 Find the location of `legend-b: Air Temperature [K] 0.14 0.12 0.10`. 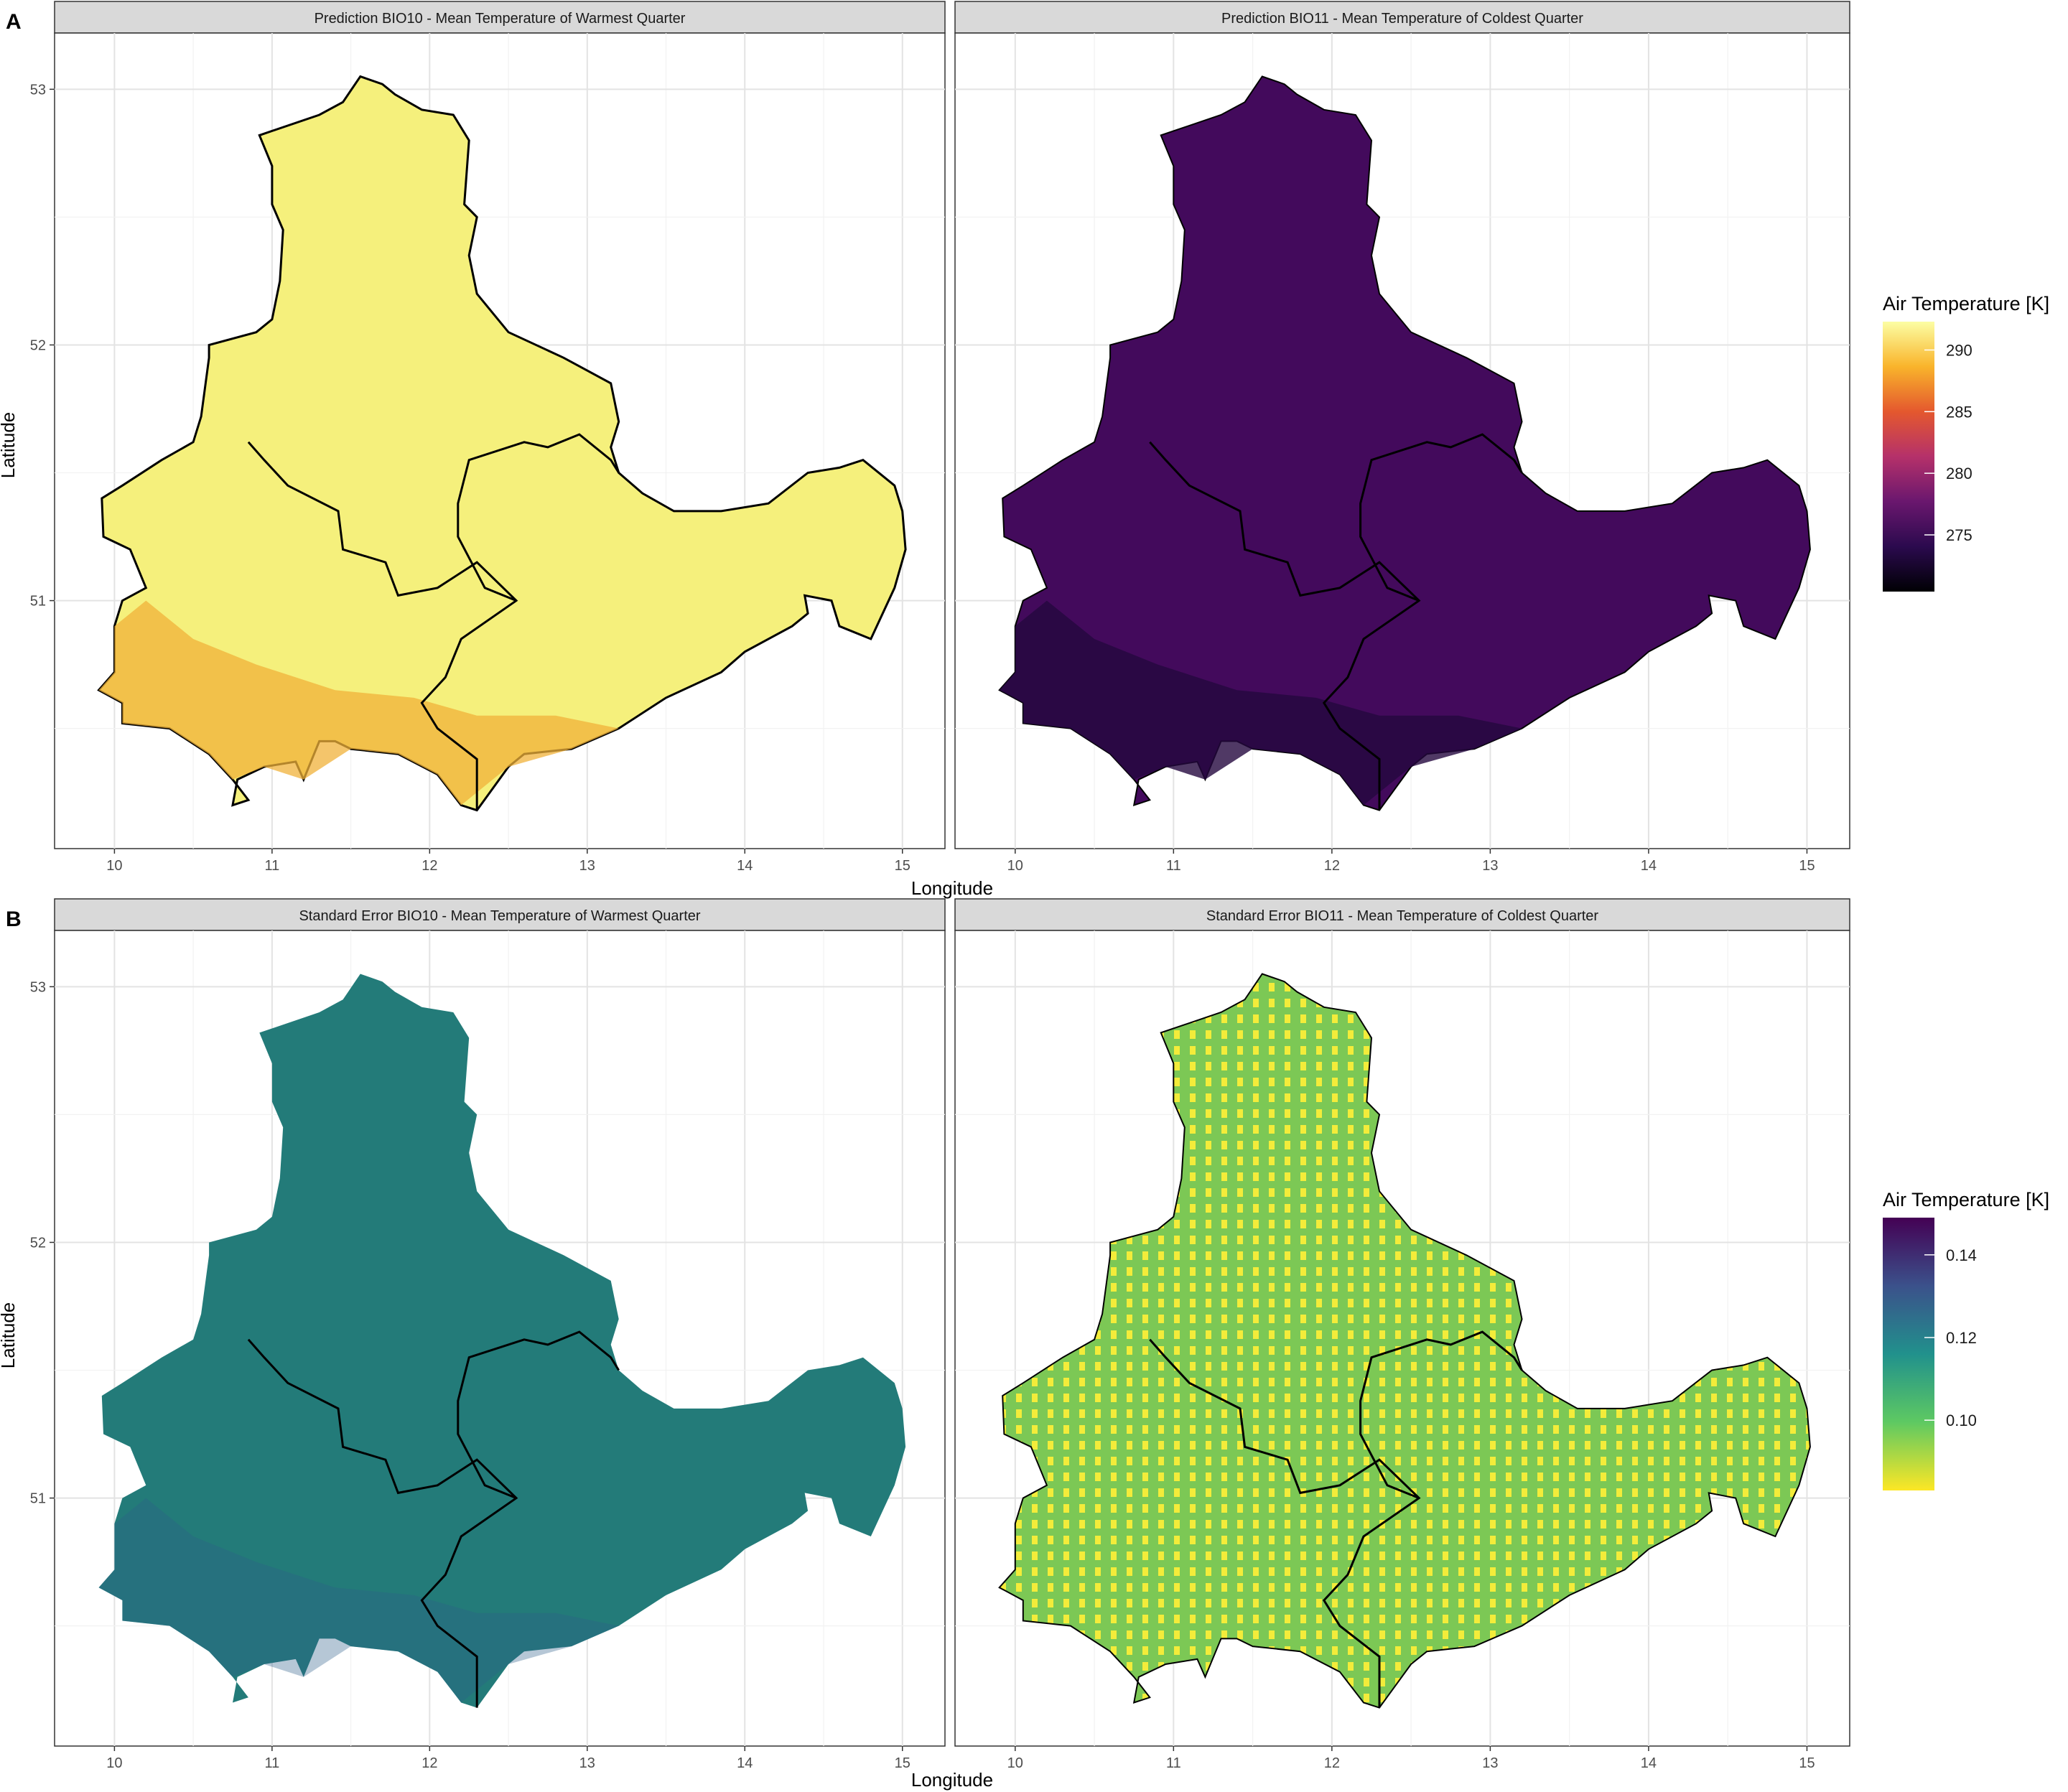

legend-b: Air Temperature [K] 0.14 0.12 0.10 is located at coordinates (1966, 1339).